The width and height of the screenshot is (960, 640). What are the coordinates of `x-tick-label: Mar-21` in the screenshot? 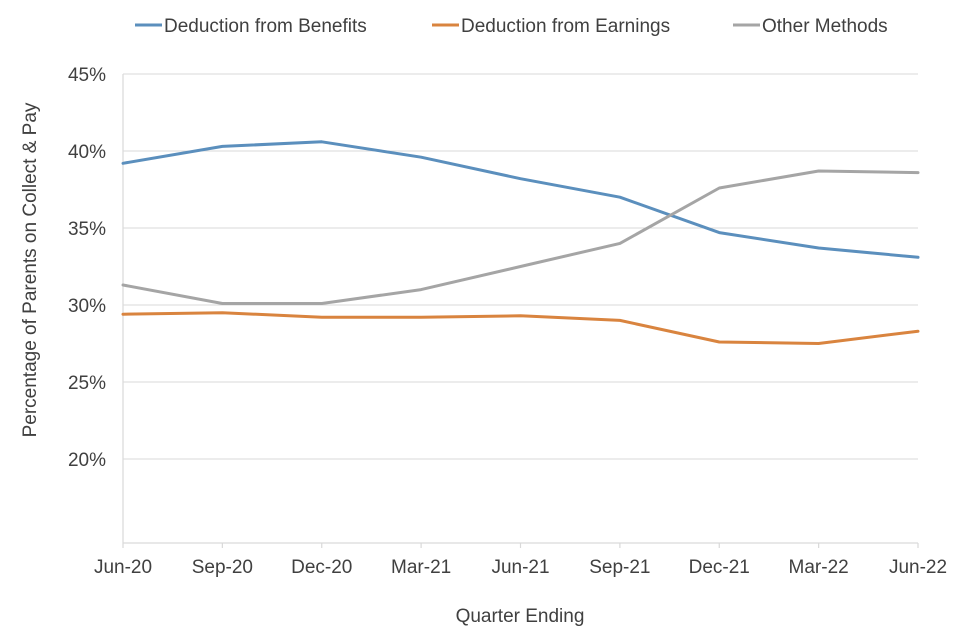 It's located at (421, 567).